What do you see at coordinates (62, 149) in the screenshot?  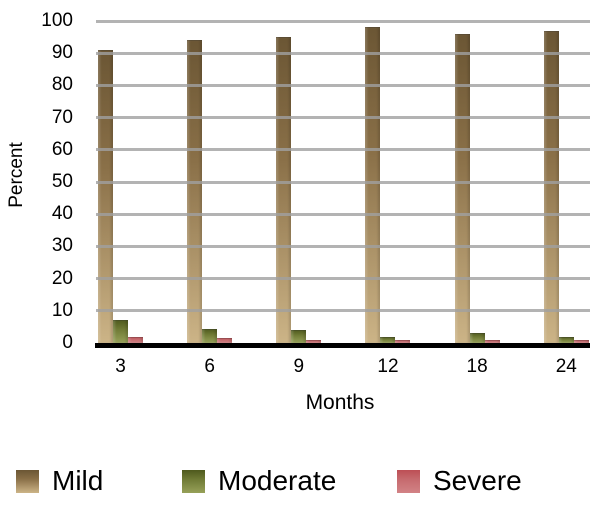 I see `y-tick-label-60: 60` at bounding box center [62, 149].